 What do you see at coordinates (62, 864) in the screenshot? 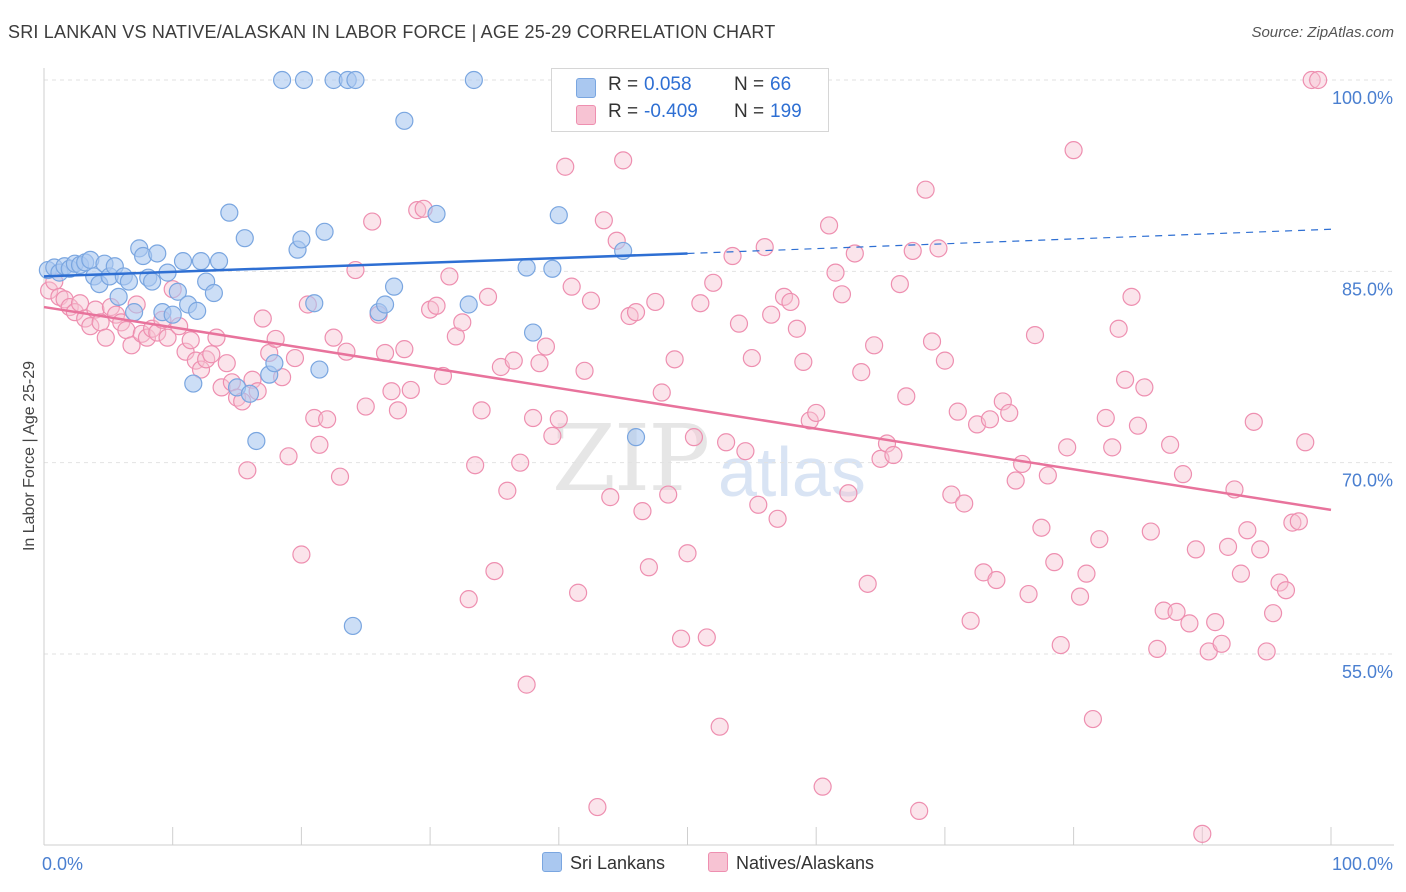
I see `x-tick-label: 0.0%` at bounding box center [62, 864].